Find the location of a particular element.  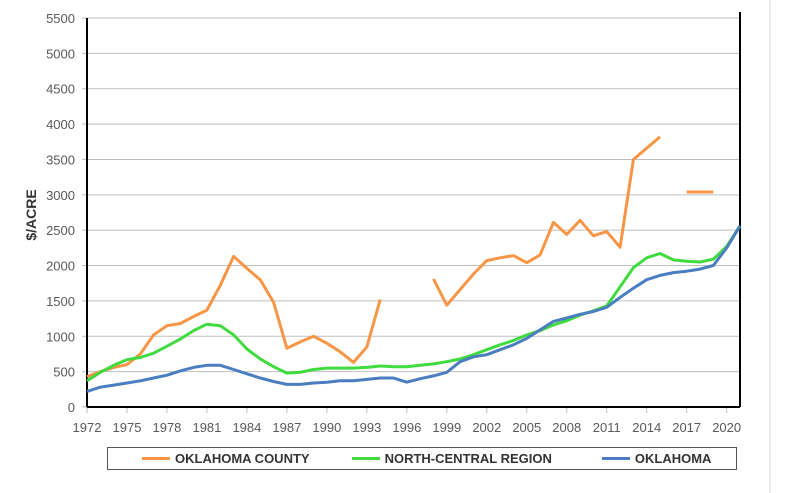

y-tick-label: 3000 is located at coordinates (60, 195).